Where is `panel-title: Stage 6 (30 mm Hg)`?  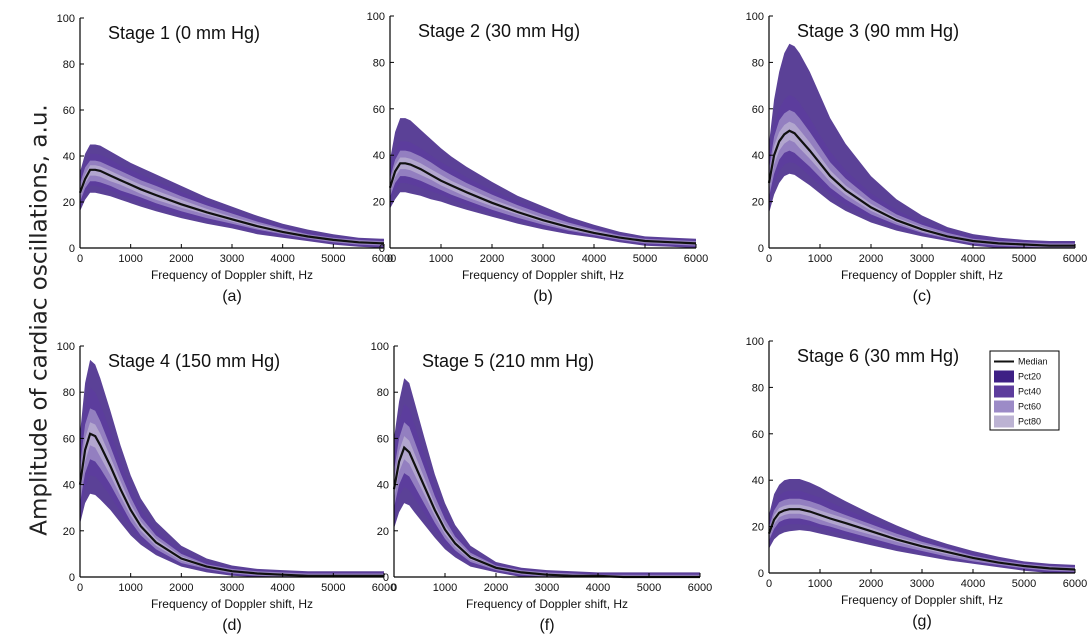 panel-title: Stage 6 (30 mm Hg) is located at coordinates (878, 356).